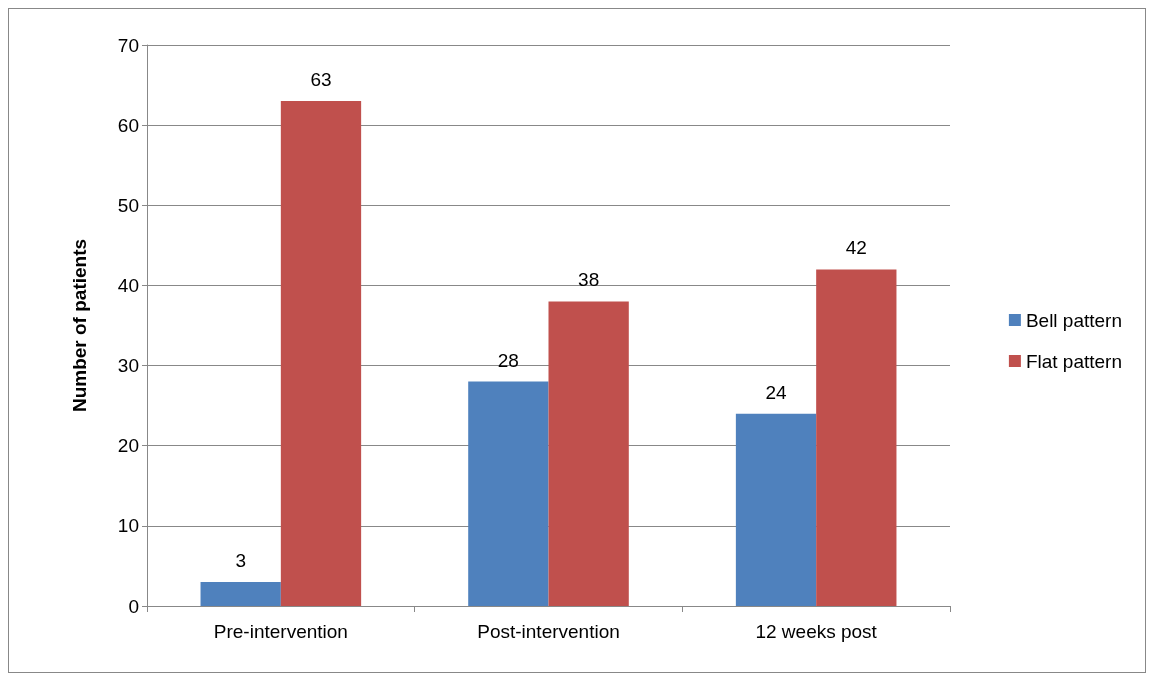 The height and width of the screenshot is (677, 1150). I want to click on y-tick-label: 0, so click(133, 606).